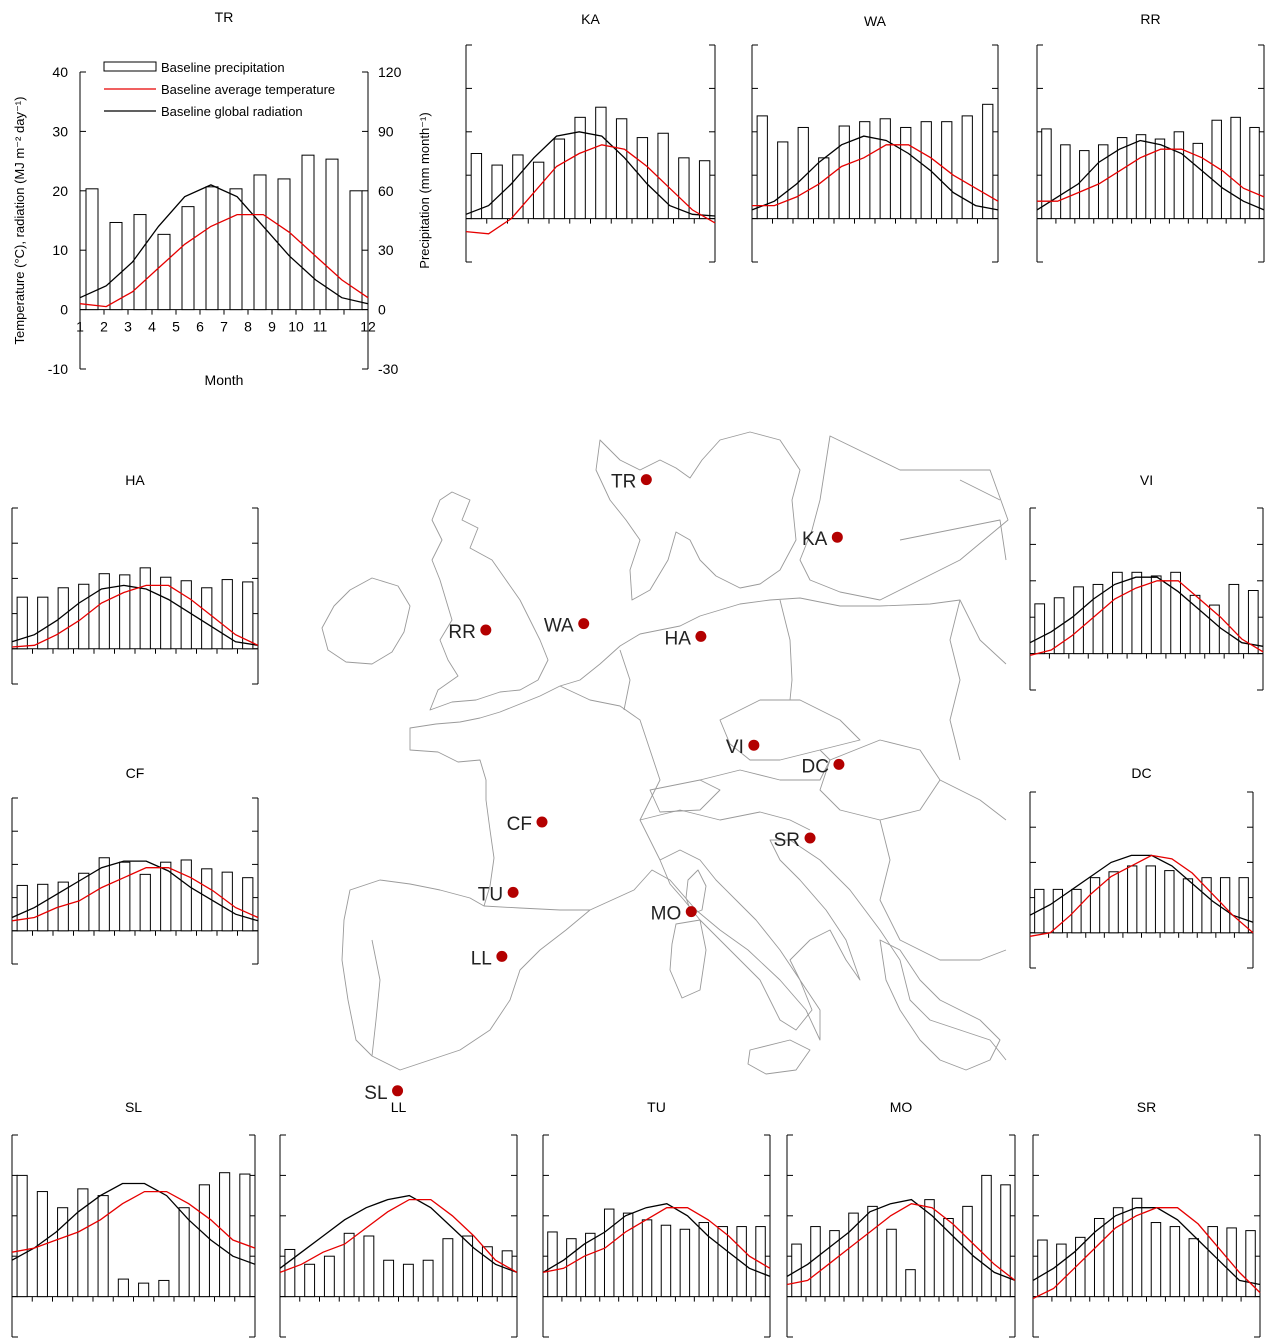  Describe the element at coordinates (461, 632) in the screenshot. I see `station-label-rr: RR` at that location.